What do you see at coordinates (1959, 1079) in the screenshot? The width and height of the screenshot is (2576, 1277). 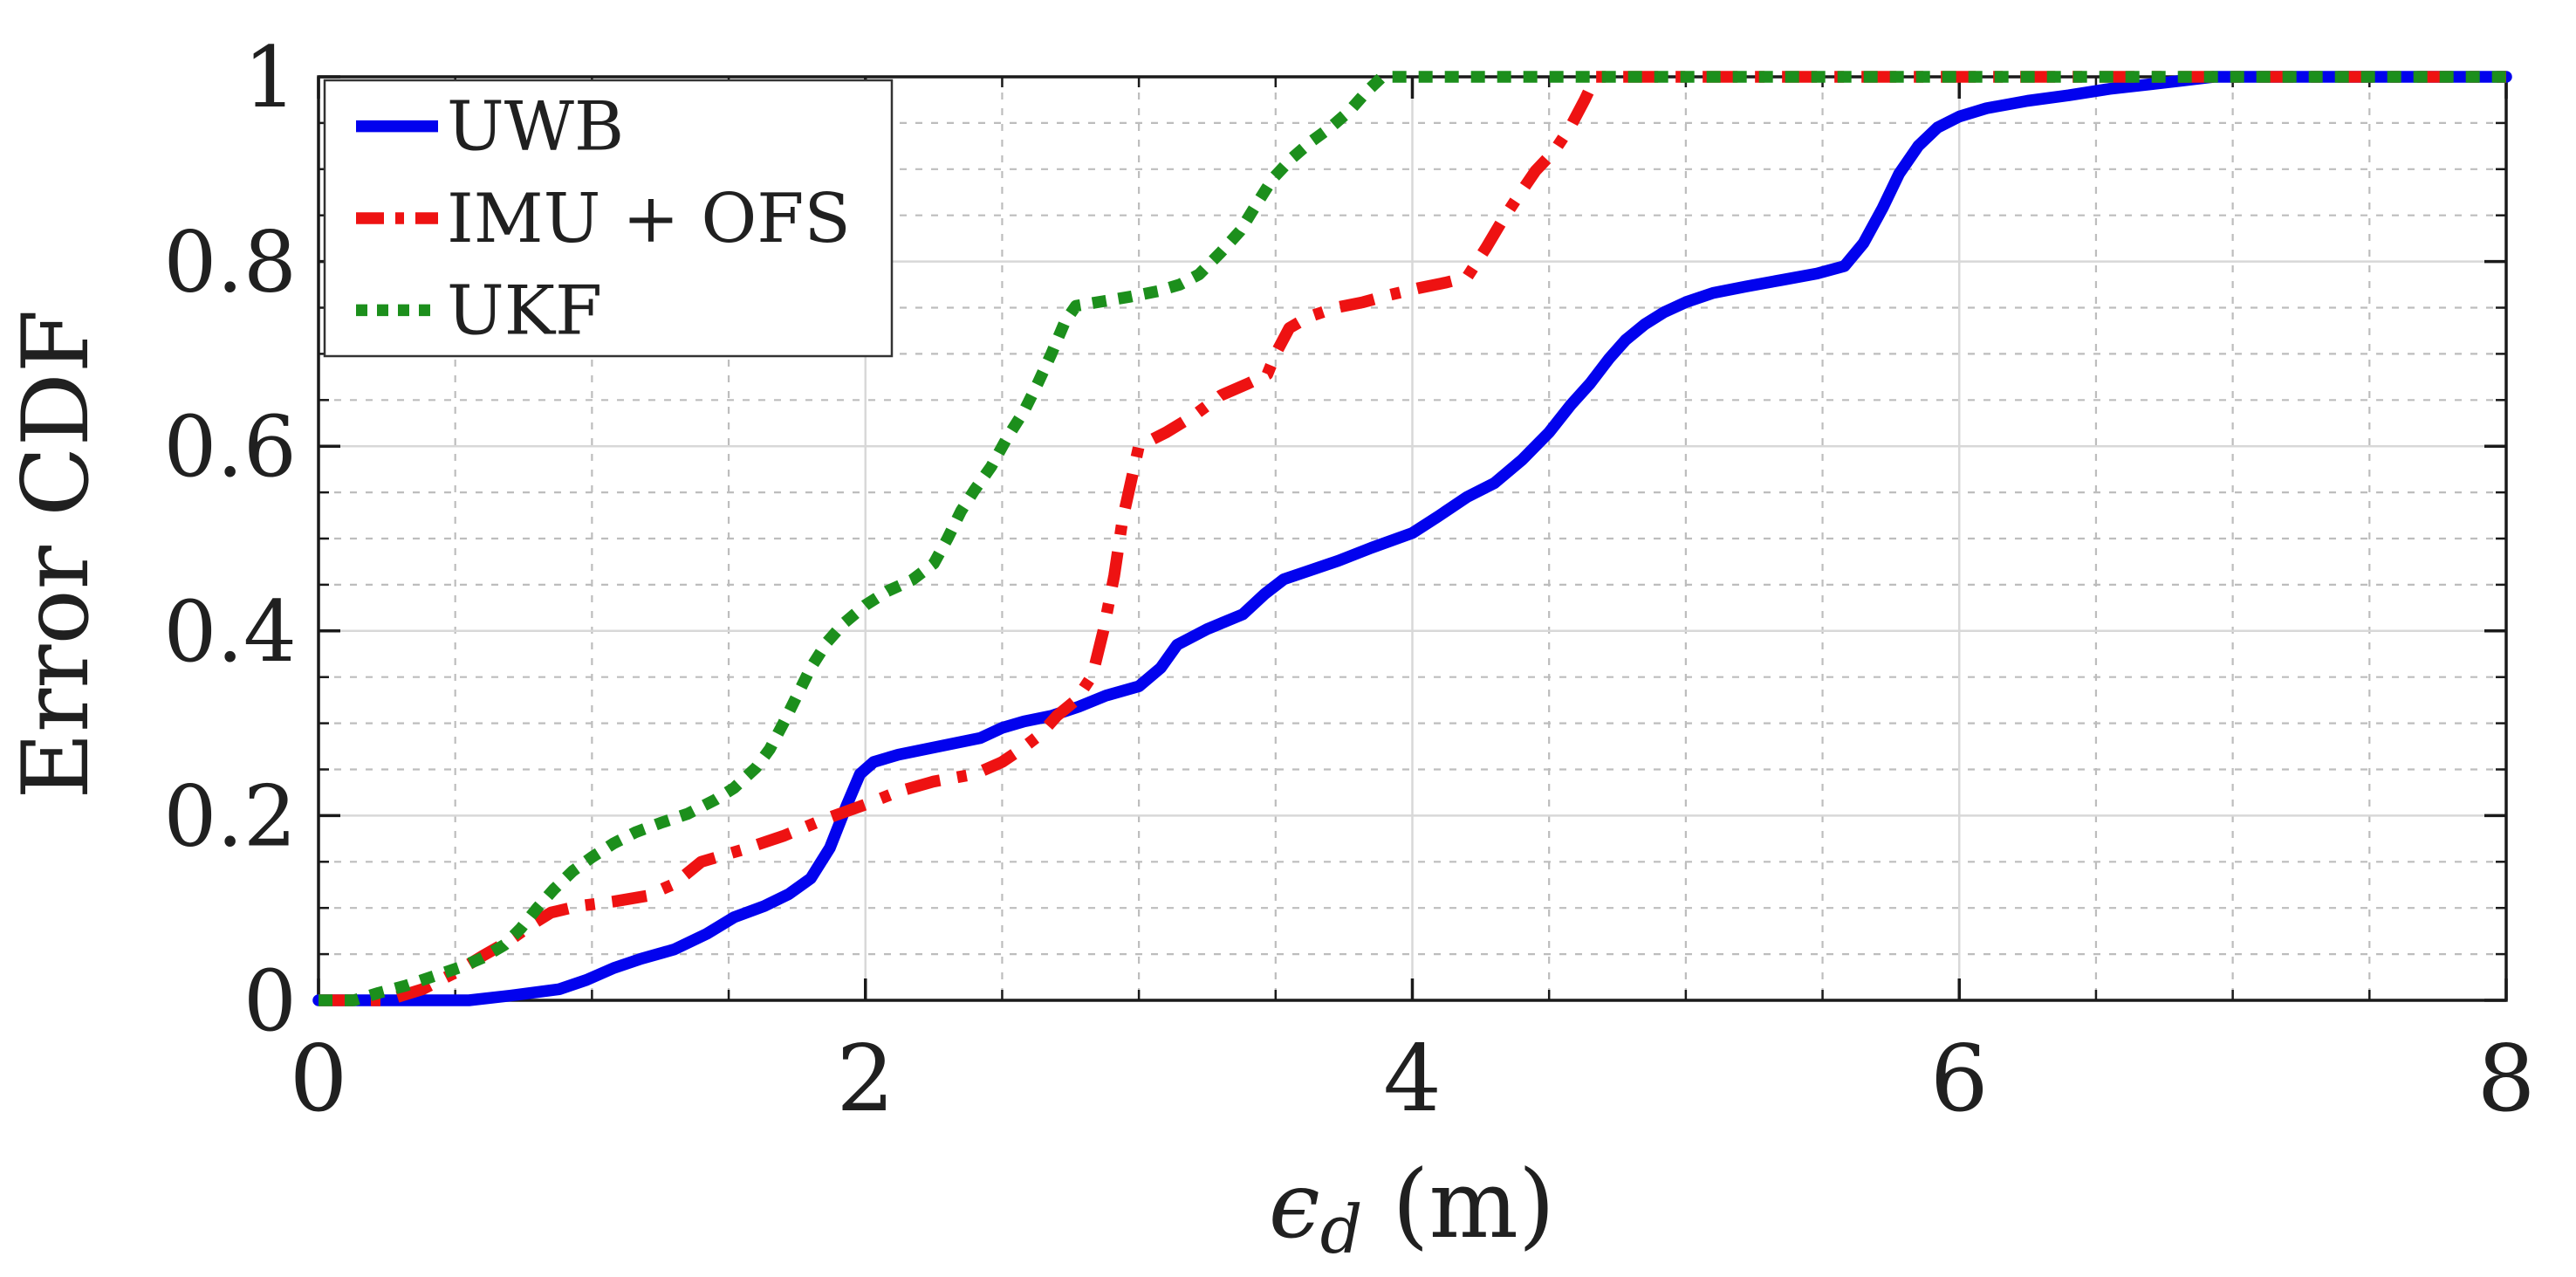 I see `x-tick-label: 6` at bounding box center [1959, 1079].